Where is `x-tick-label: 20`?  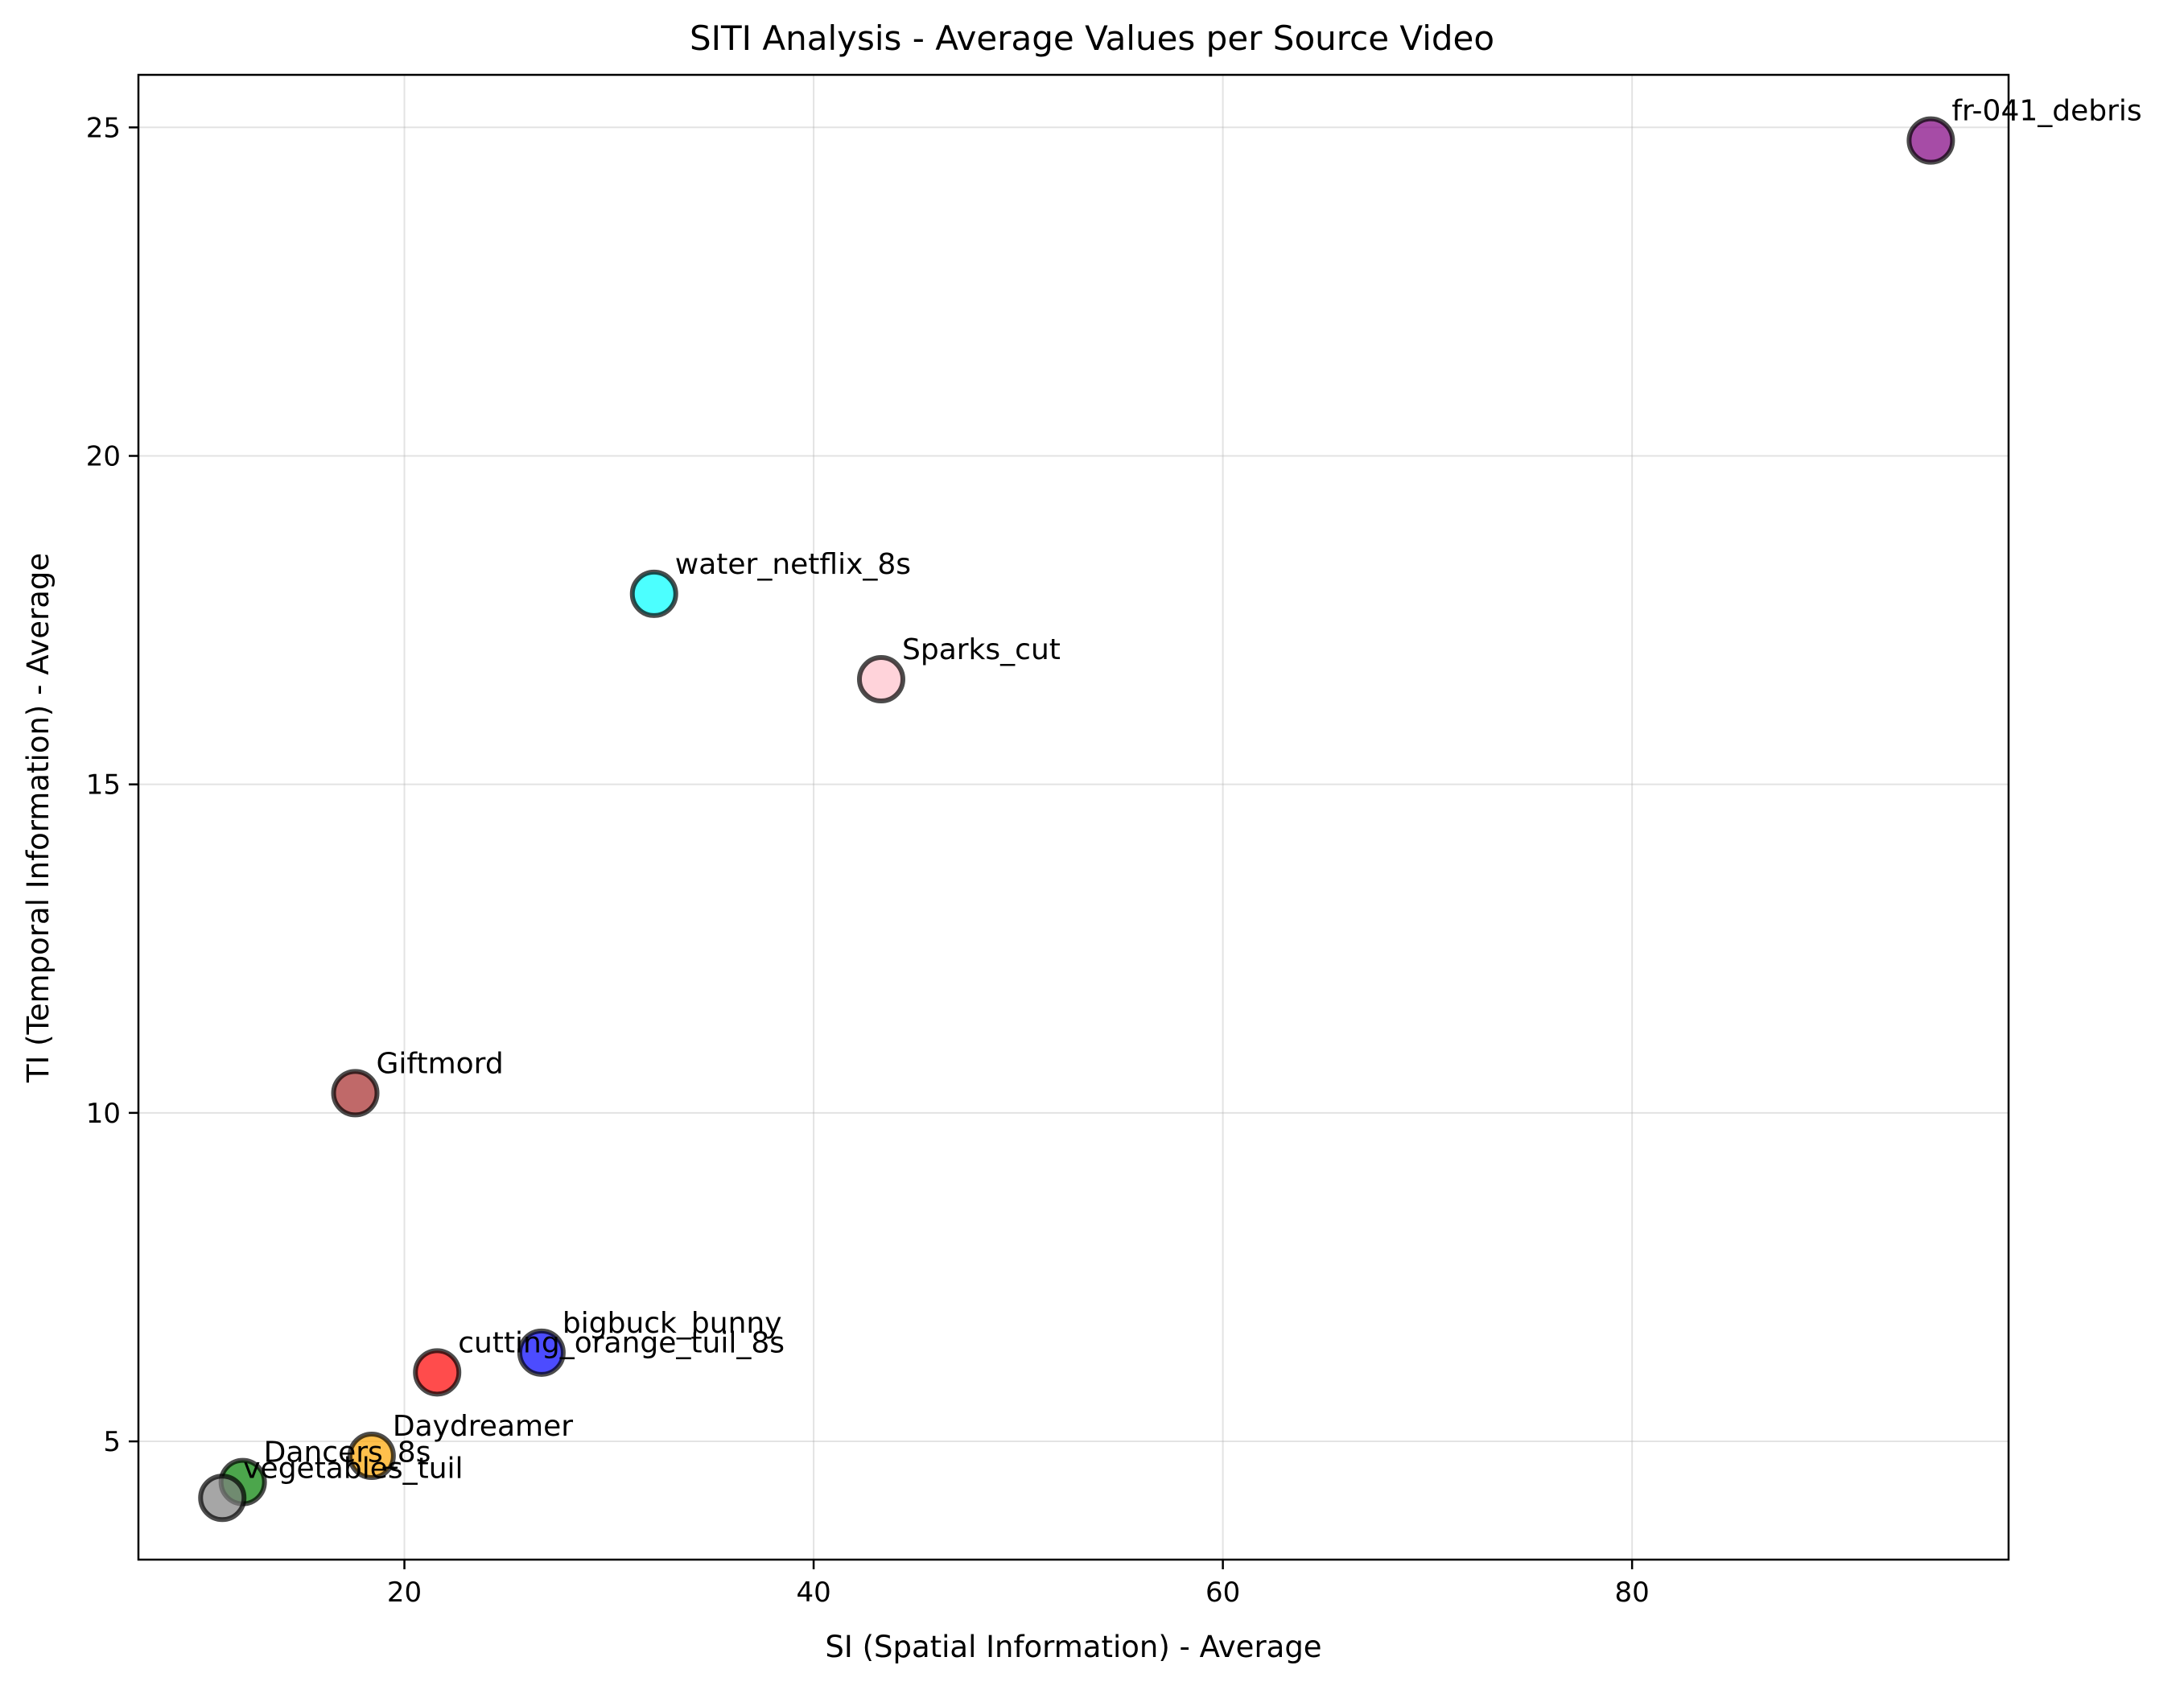
x-tick-label: 20 is located at coordinates (405, 1593).